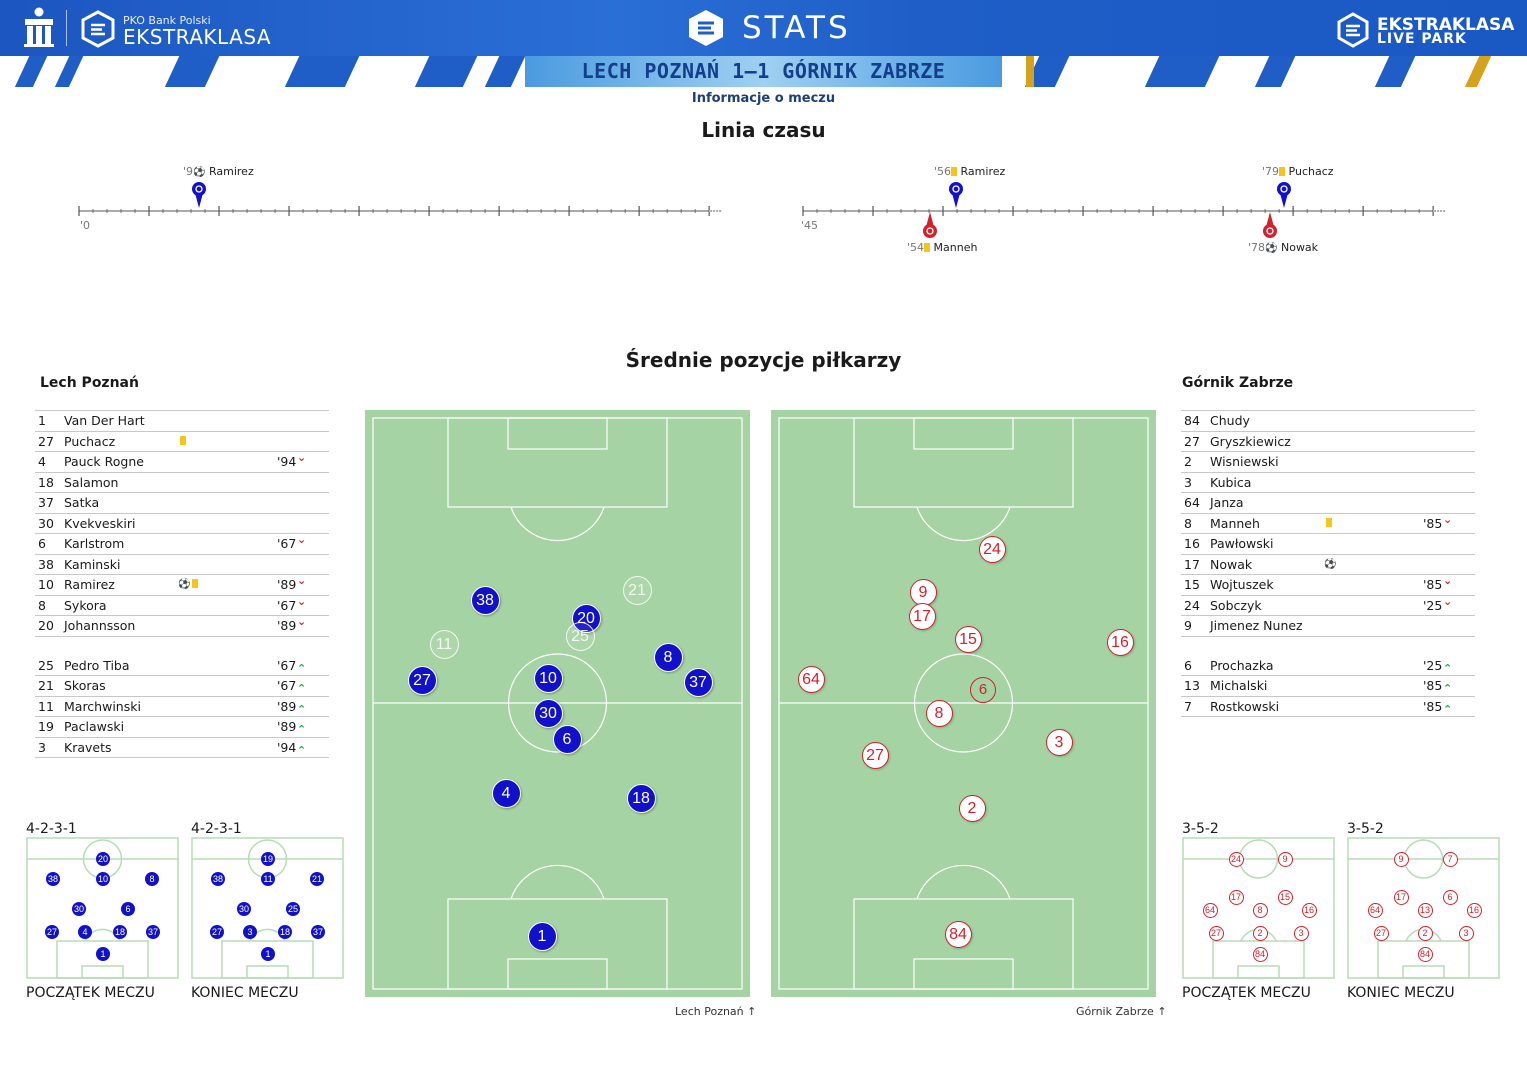 The width and height of the screenshot is (1527, 1079). I want to click on roster-row: 16 Pawłowski, so click(1328, 544).